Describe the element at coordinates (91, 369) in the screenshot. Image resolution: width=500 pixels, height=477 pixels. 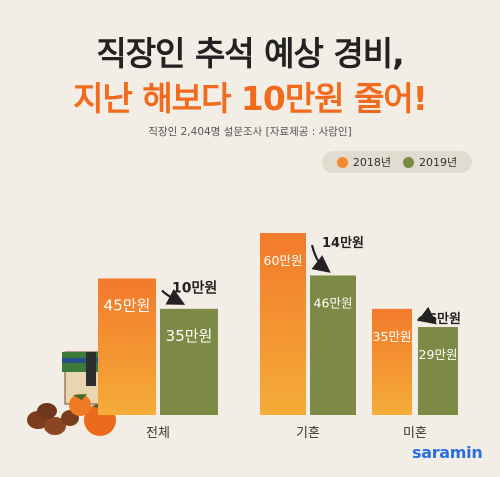
I see `gift-box-knot-icon` at that location.